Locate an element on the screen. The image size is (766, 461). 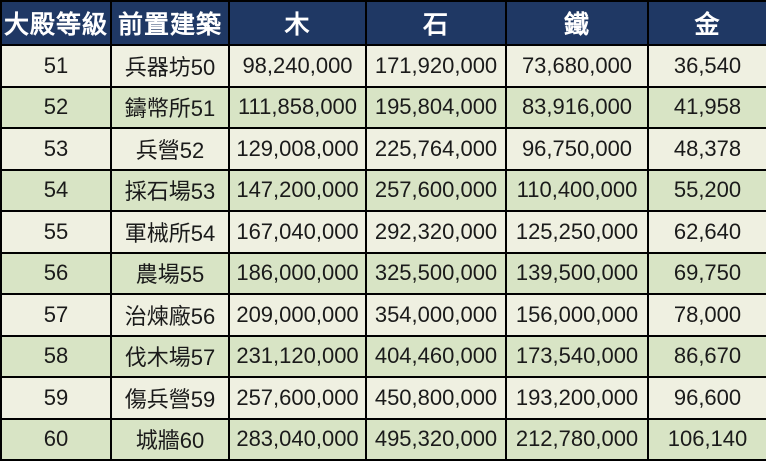
cell-iron: 125,250,000 is located at coordinates (577, 232).